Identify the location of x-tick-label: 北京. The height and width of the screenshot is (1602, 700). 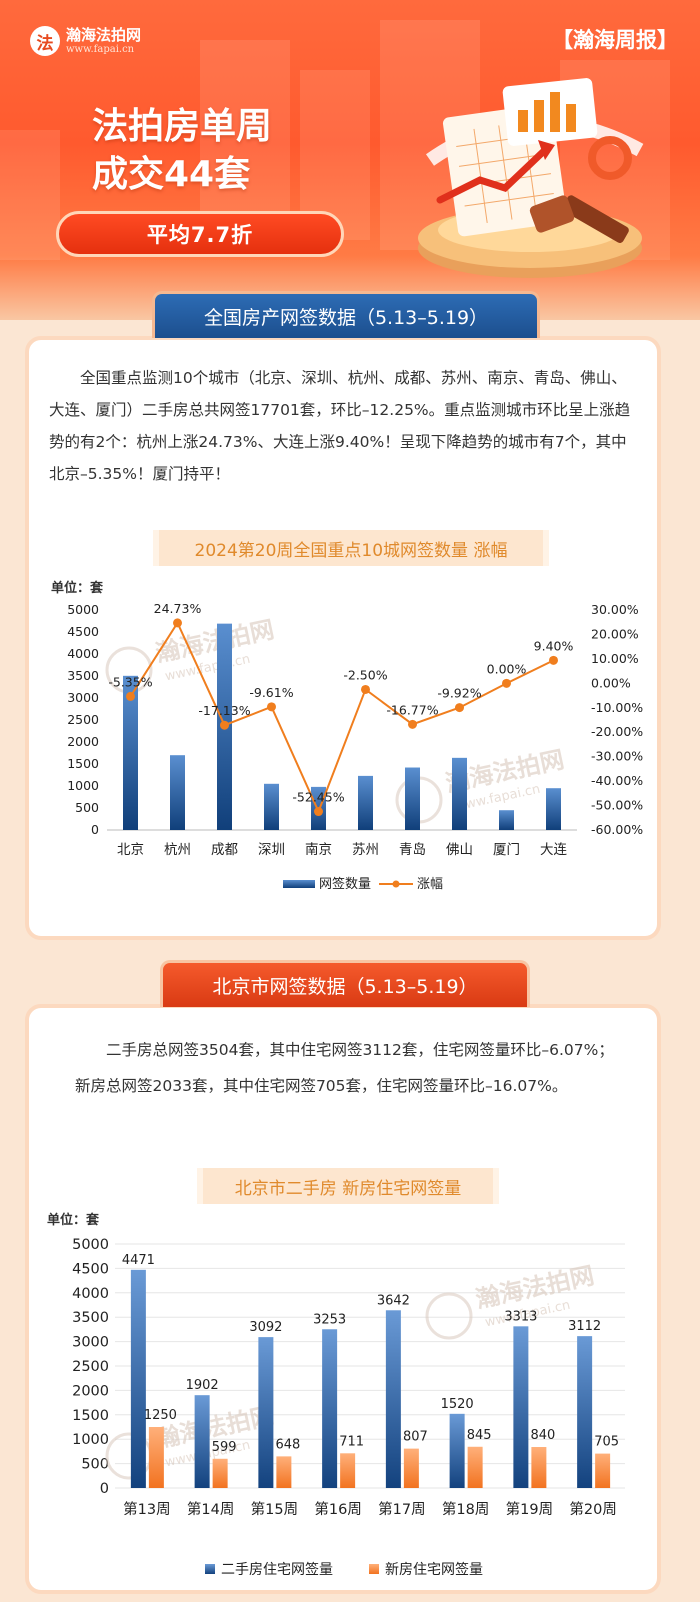
(130, 850).